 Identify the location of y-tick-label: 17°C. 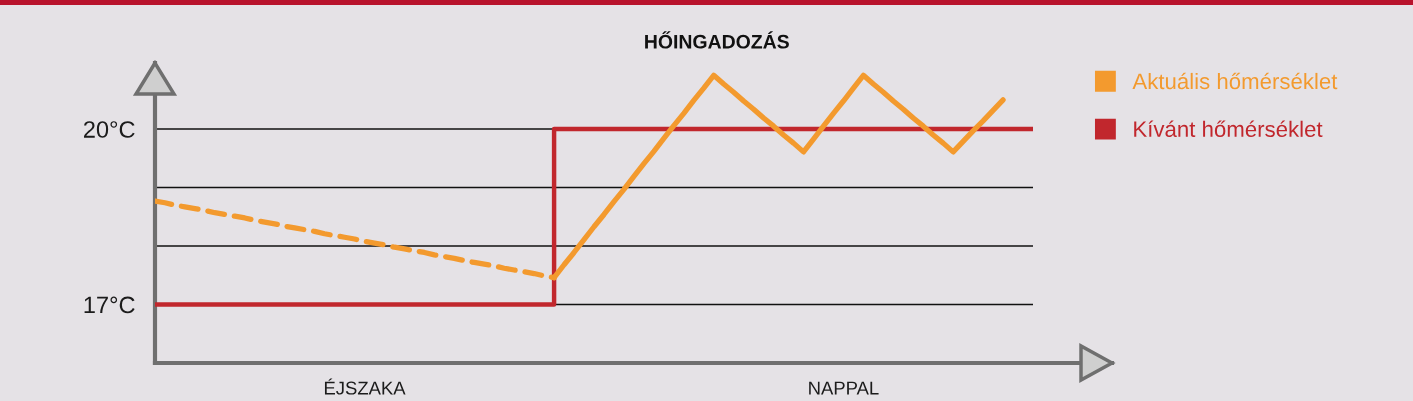
(109, 305).